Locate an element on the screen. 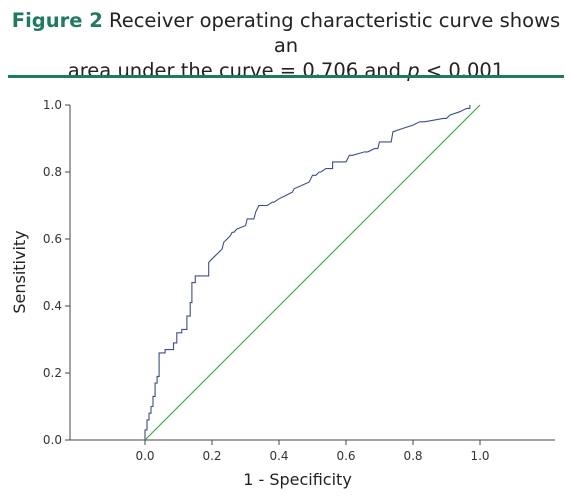  x-tick-label: 0.4 is located at coordinates (278, 456).